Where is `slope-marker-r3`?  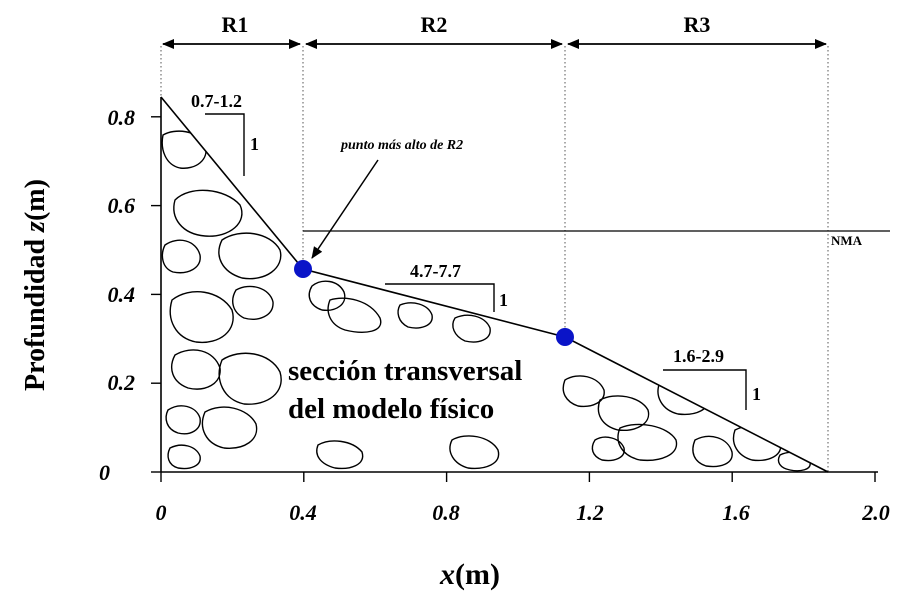 slope-marker-r3 is located at coordinates (705, 389).